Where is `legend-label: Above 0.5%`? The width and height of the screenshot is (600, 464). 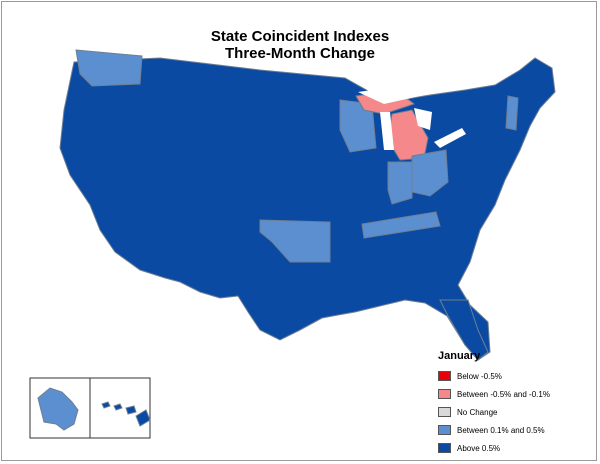 legend-label: Above 0.5% is located at coordinates (479, 448).